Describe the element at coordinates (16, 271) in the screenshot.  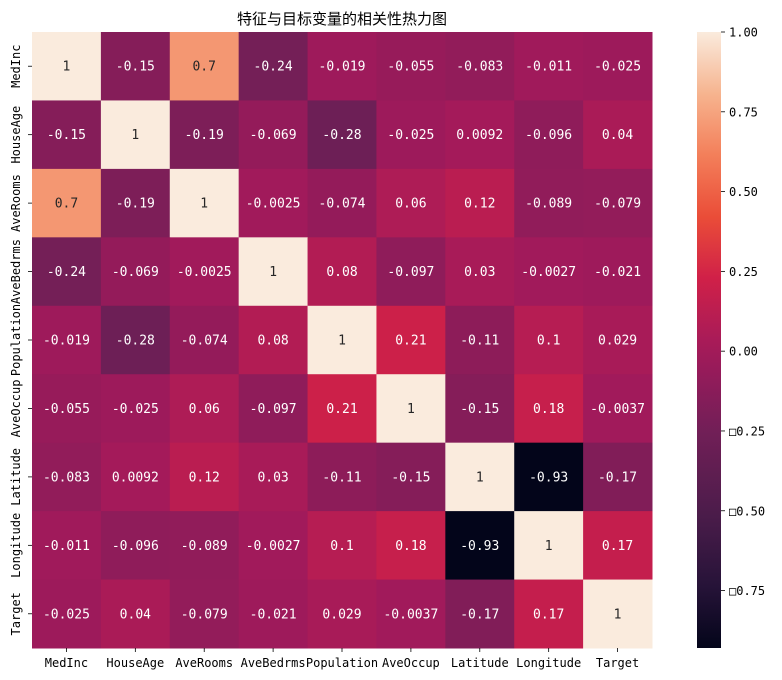
I see `y-tick-label: AveBedrms` at that location.